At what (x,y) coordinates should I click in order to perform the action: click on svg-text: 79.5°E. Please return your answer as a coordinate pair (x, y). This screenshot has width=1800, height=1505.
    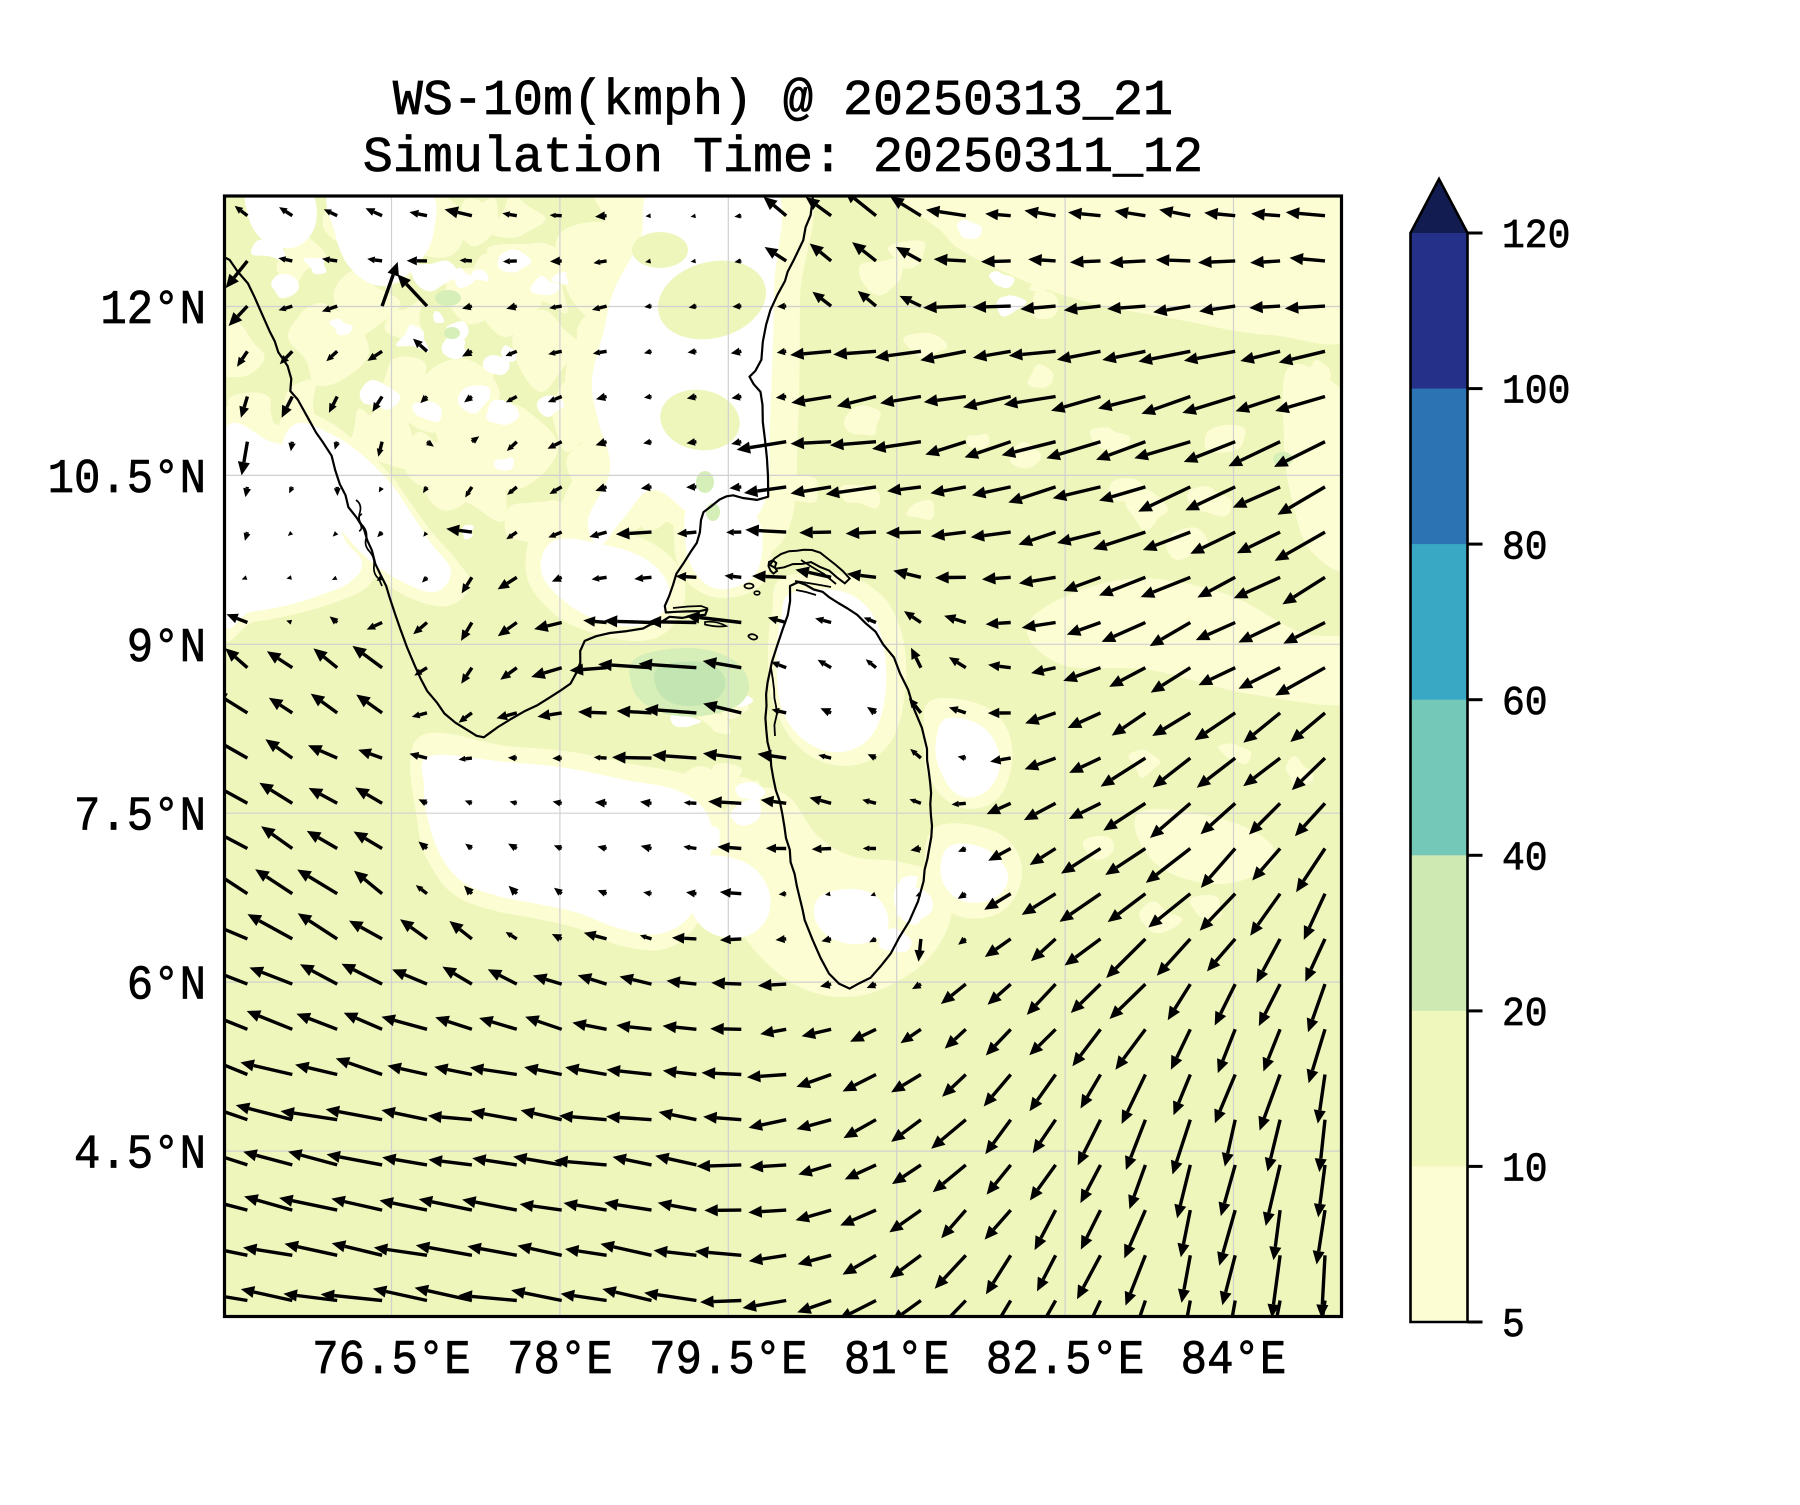
    Looking at the image, I should click on (728, 1359).